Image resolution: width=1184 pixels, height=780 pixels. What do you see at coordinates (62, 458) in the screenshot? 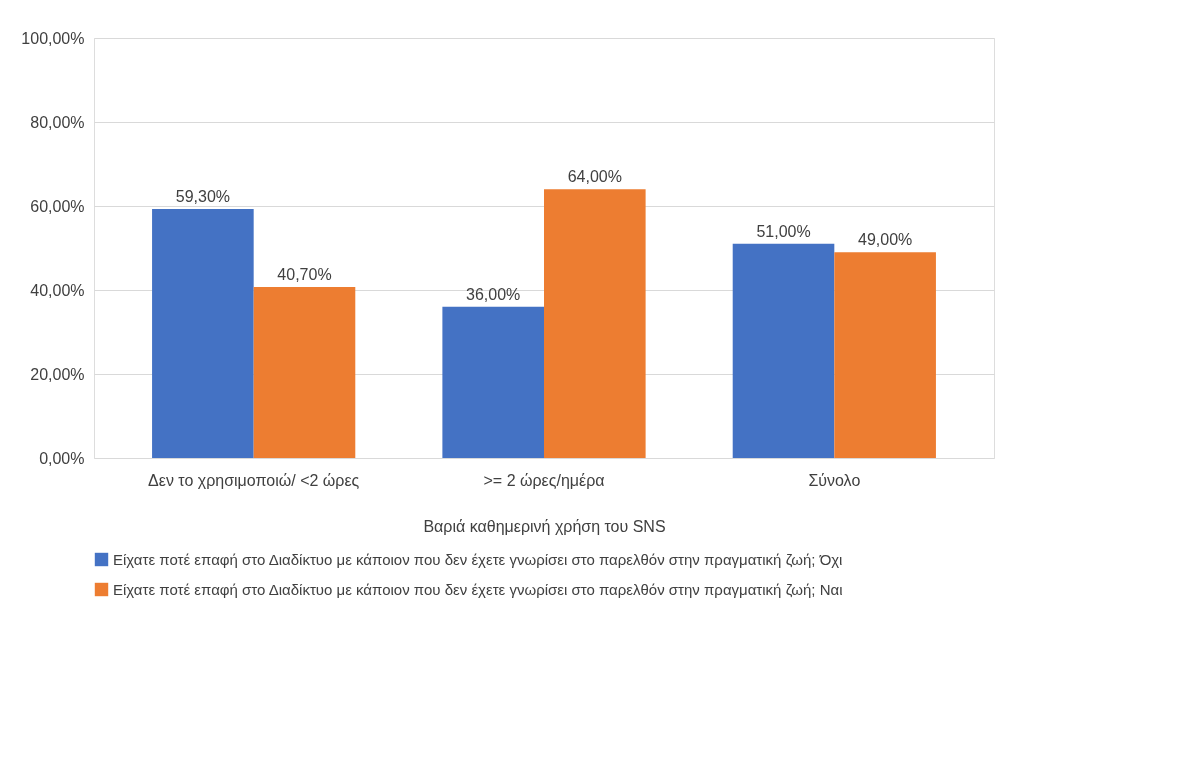
I see `y-tick-label: 0,00%` at bounding box center [62, 458].